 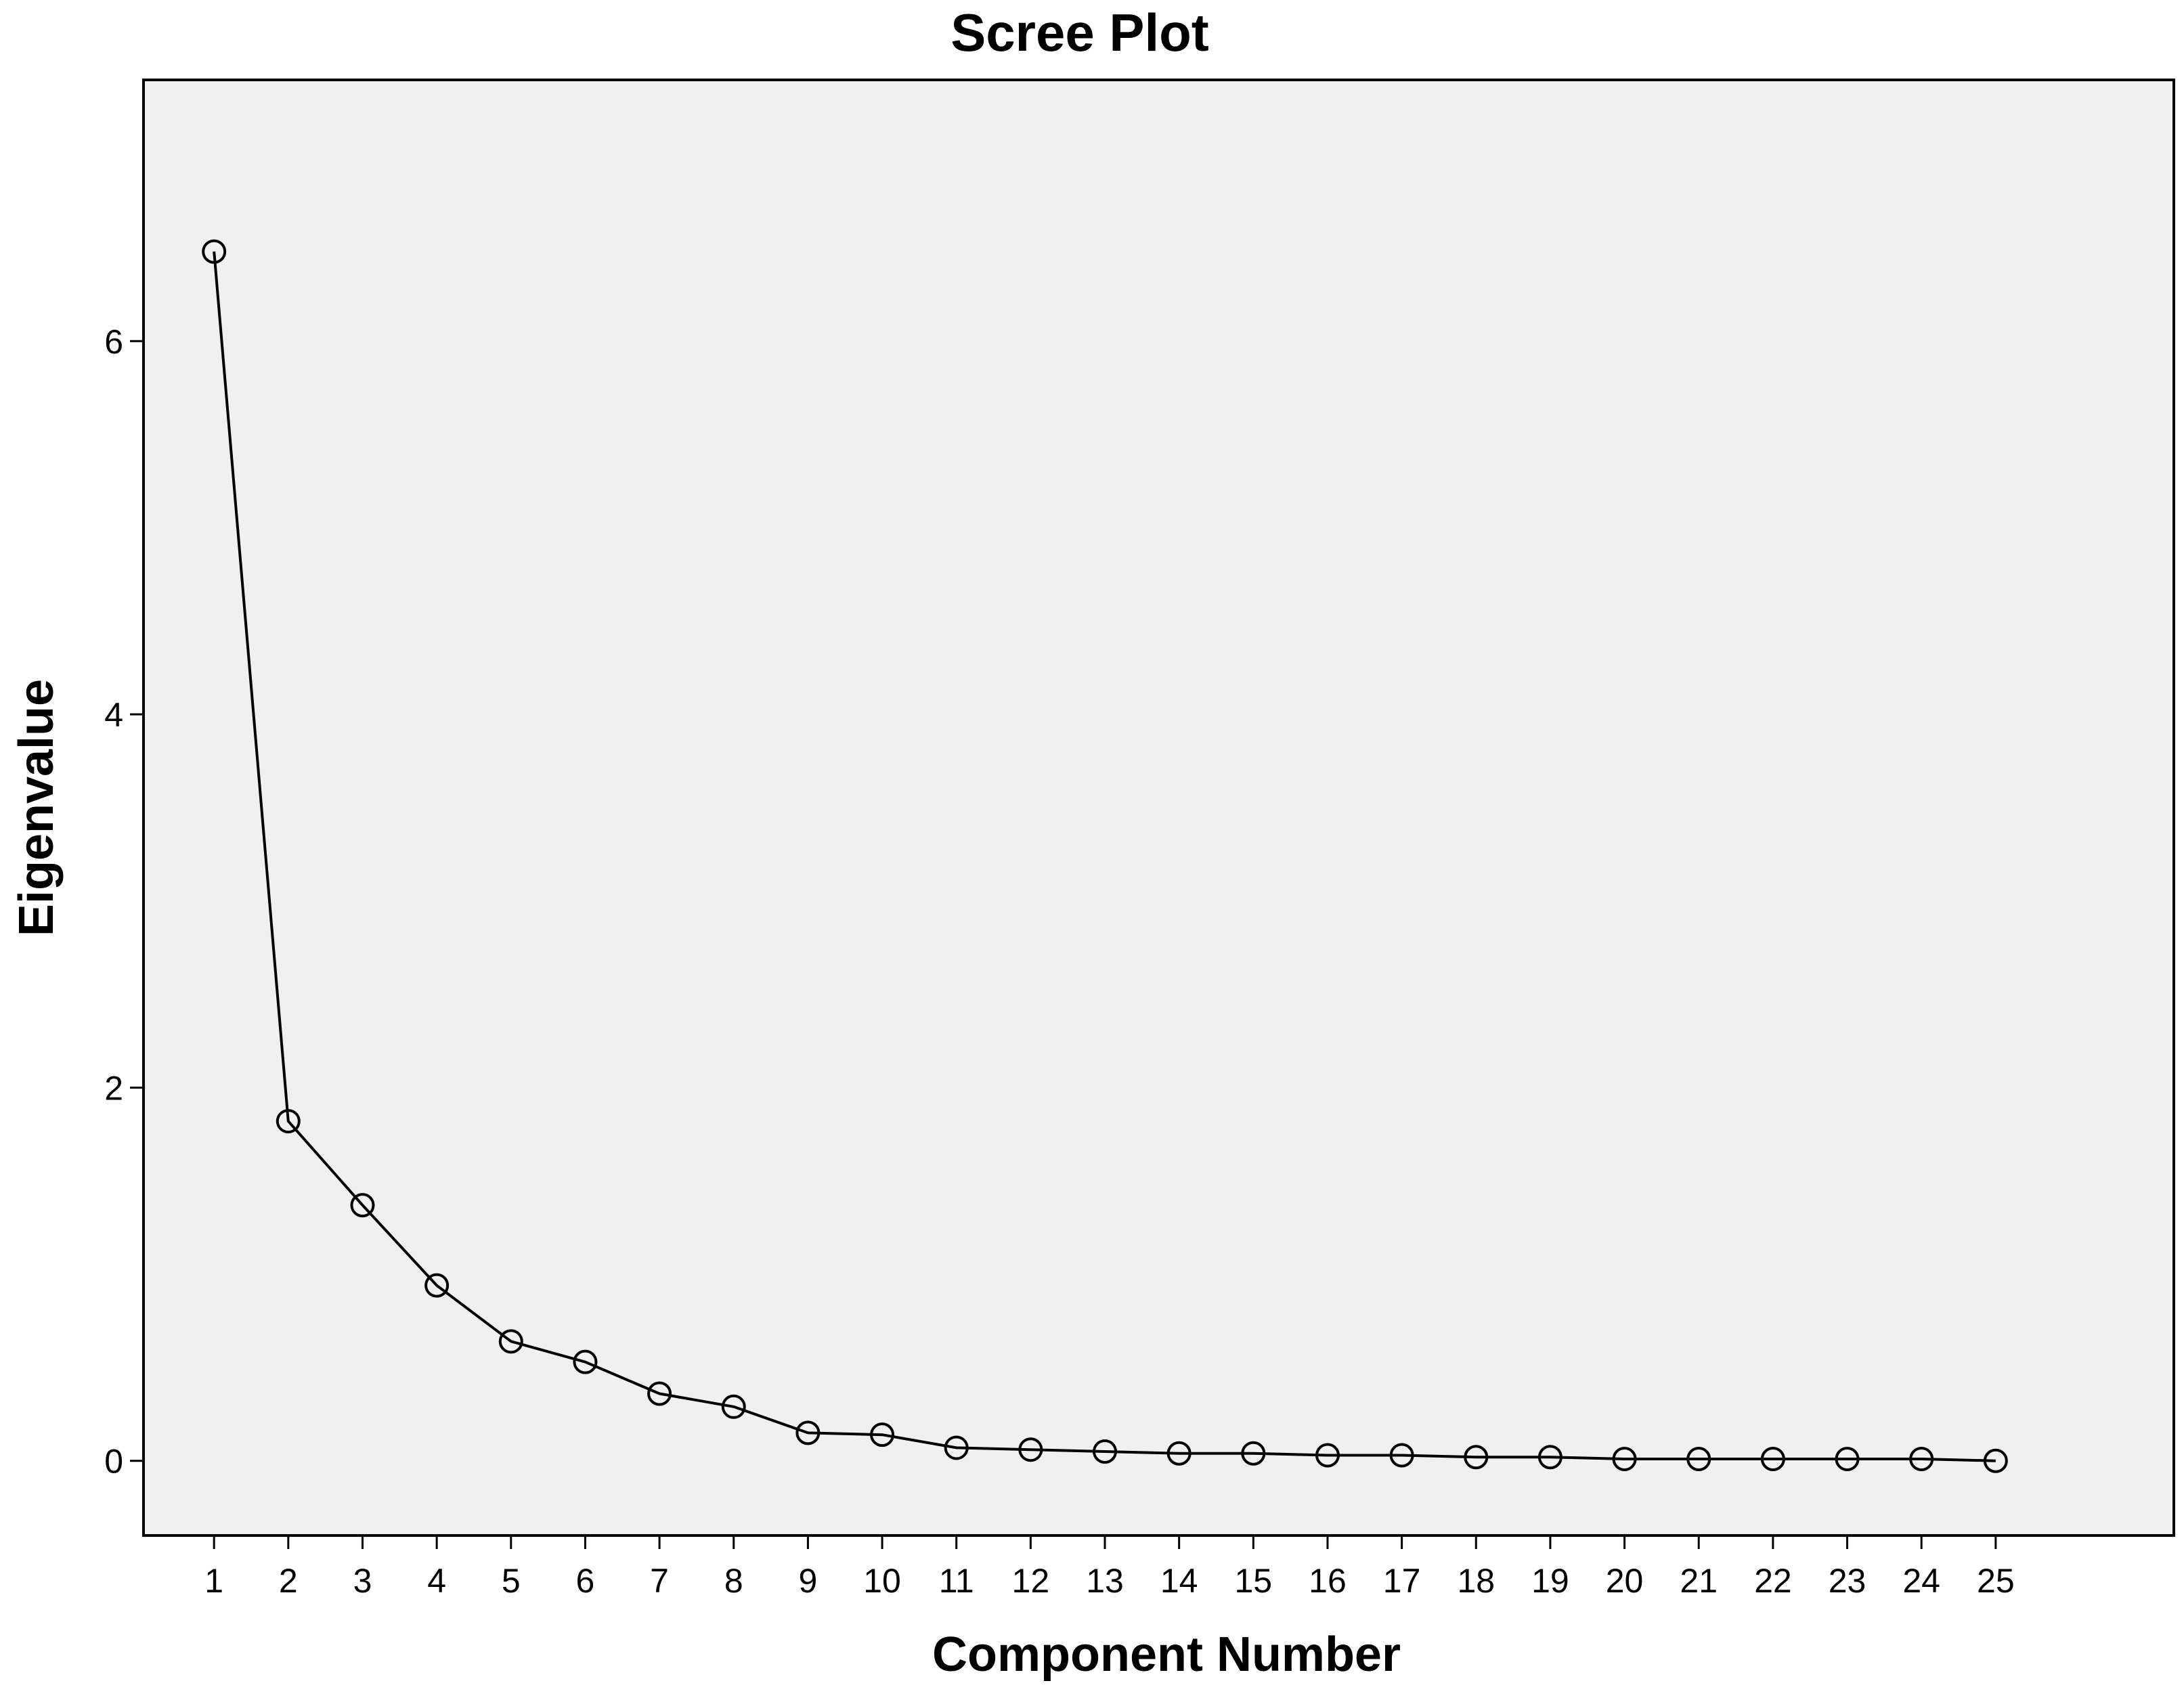 I want to click on x-tick-label: 15, so click(x=1253, y=1581).